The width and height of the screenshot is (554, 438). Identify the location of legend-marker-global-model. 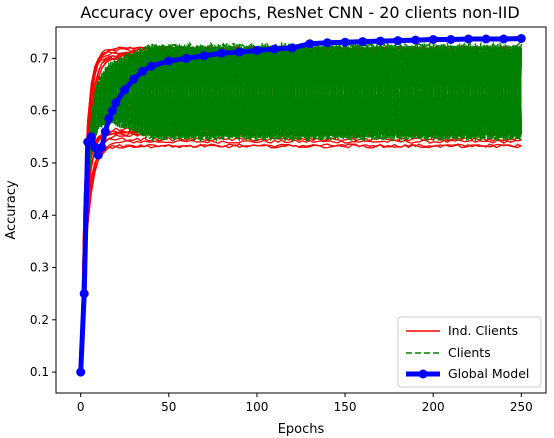
(423, 374).